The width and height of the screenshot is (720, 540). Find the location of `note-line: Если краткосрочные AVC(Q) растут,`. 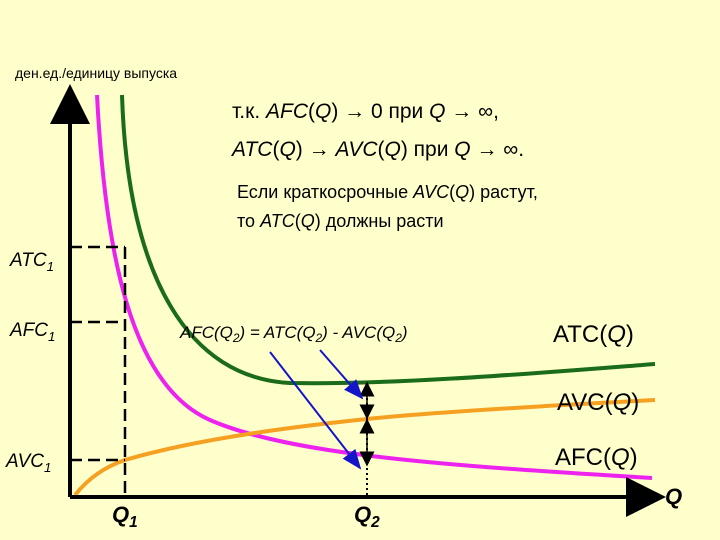

note-line: Если краткосрочные AVC(Q) растут, is located at coordinates (387, 192).